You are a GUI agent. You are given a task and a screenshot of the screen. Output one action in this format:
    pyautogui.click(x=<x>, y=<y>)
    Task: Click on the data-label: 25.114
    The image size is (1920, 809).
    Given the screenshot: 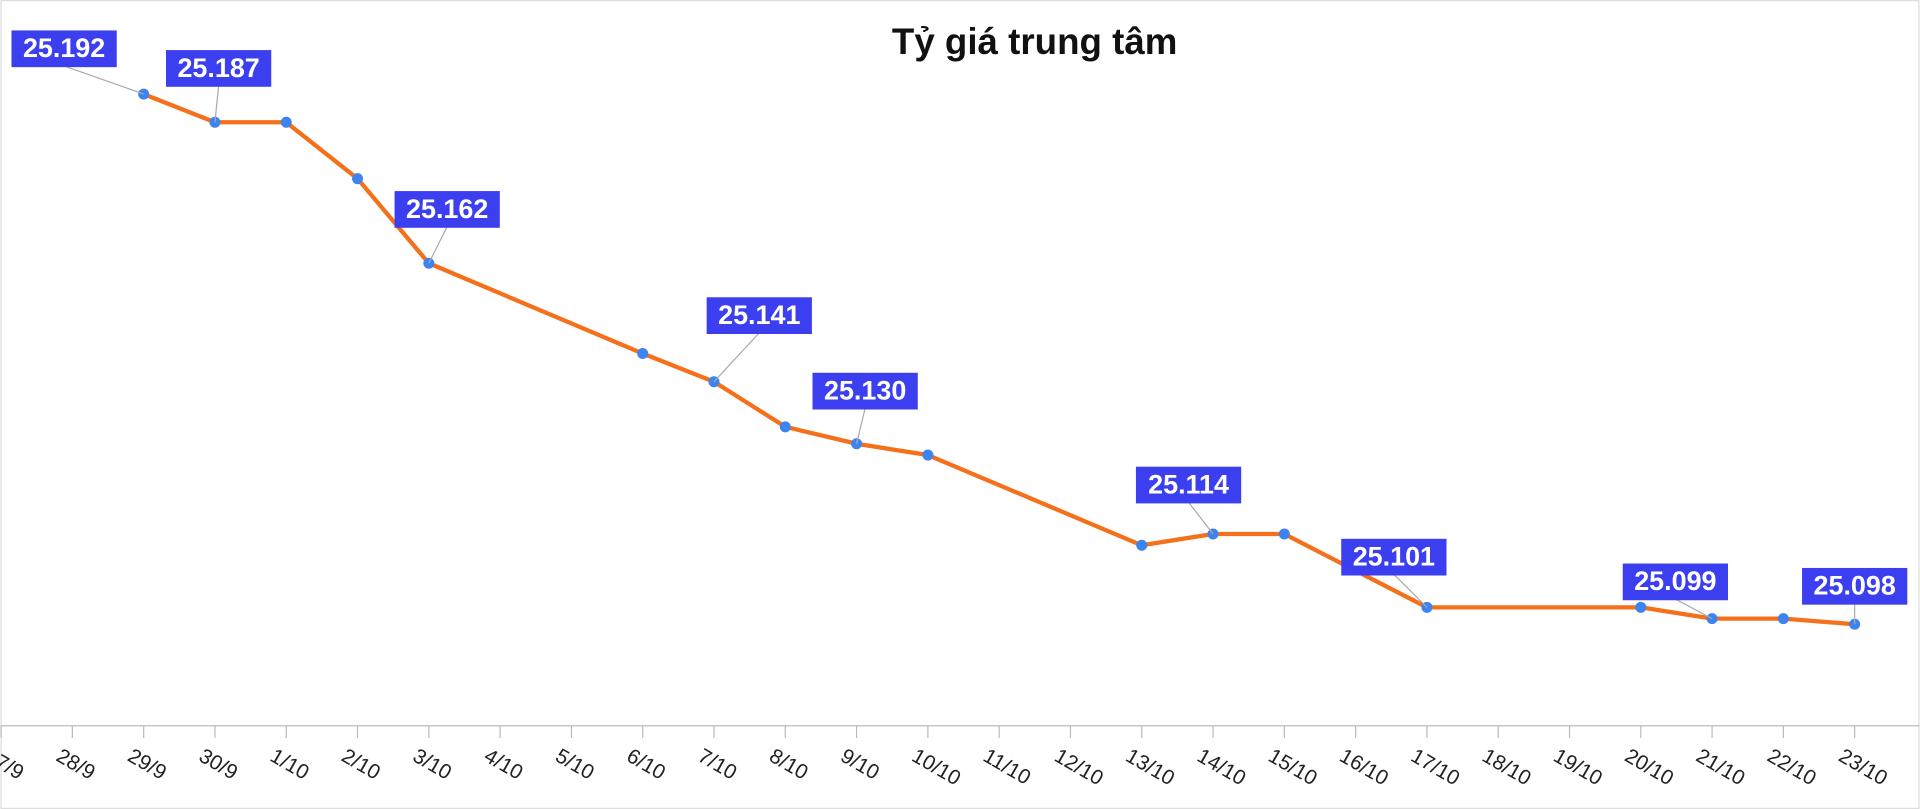 What is the action you would take?
    pyautogui.click(x=1188, y=484)
    